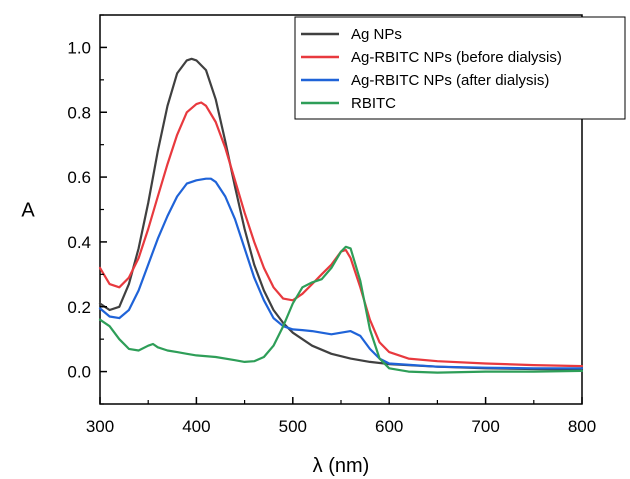  I want to click on legend-label-2: Ag-RBITC NPs (before dialysis), so click(456, 57).